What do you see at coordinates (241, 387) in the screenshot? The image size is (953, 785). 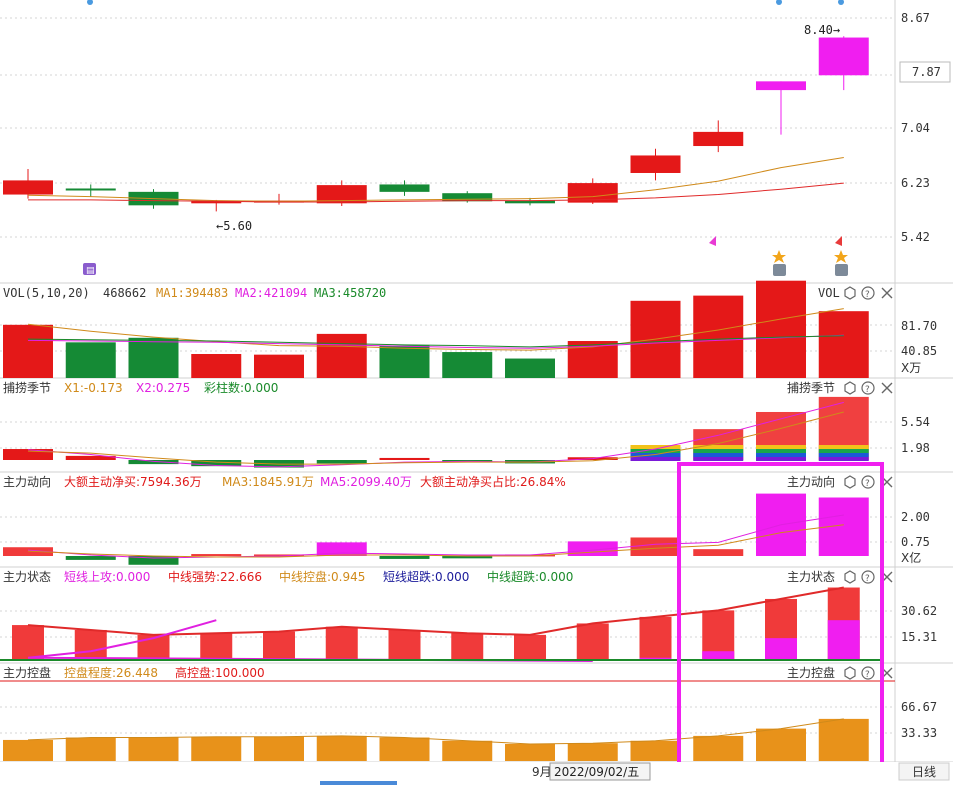 I see `p3-bars: 彩柱数:0.000` at bounding box center [241, 387].